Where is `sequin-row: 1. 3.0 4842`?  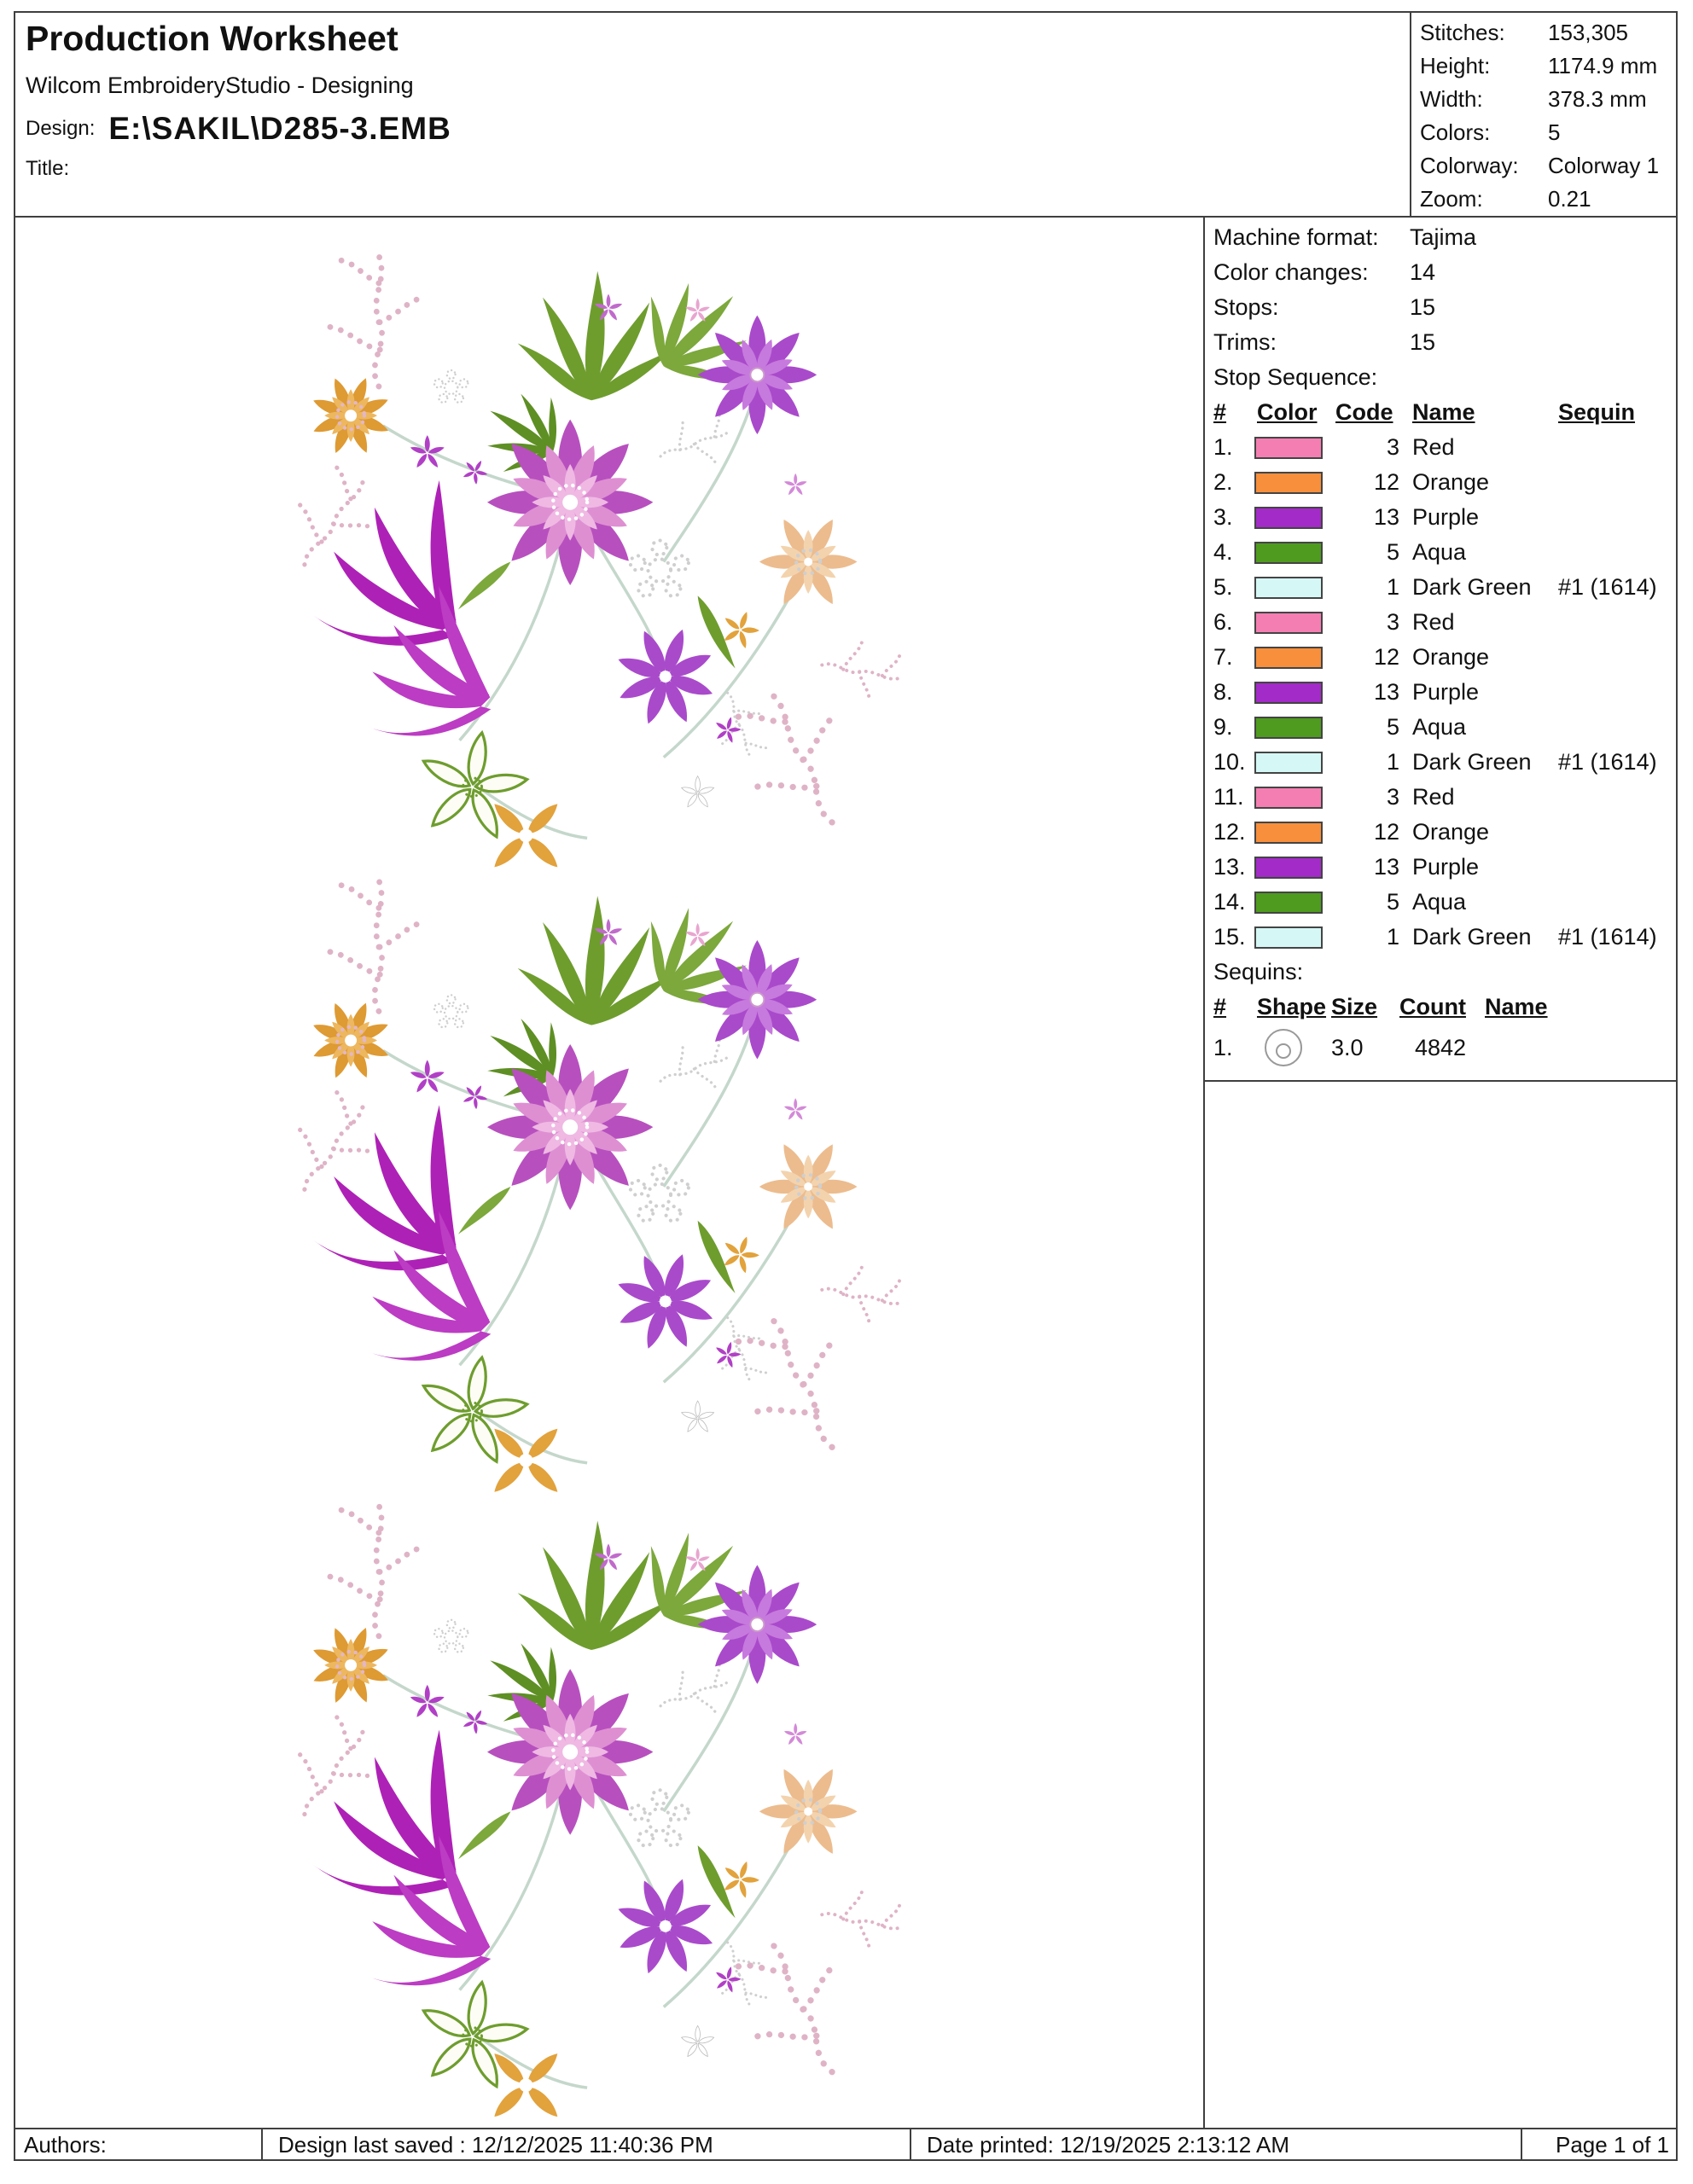 sequin-row: 1. 3.0 4842 is located at coordinates (1445, 1048).